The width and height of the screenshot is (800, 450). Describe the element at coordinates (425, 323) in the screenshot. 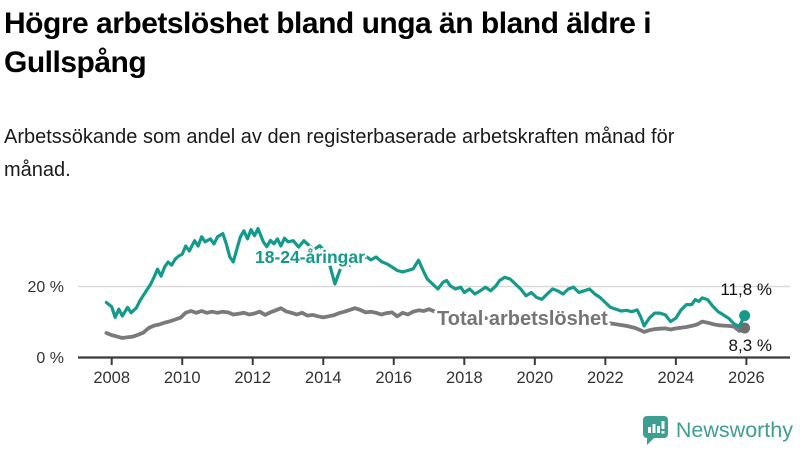

I see `series-line-total` at that location.